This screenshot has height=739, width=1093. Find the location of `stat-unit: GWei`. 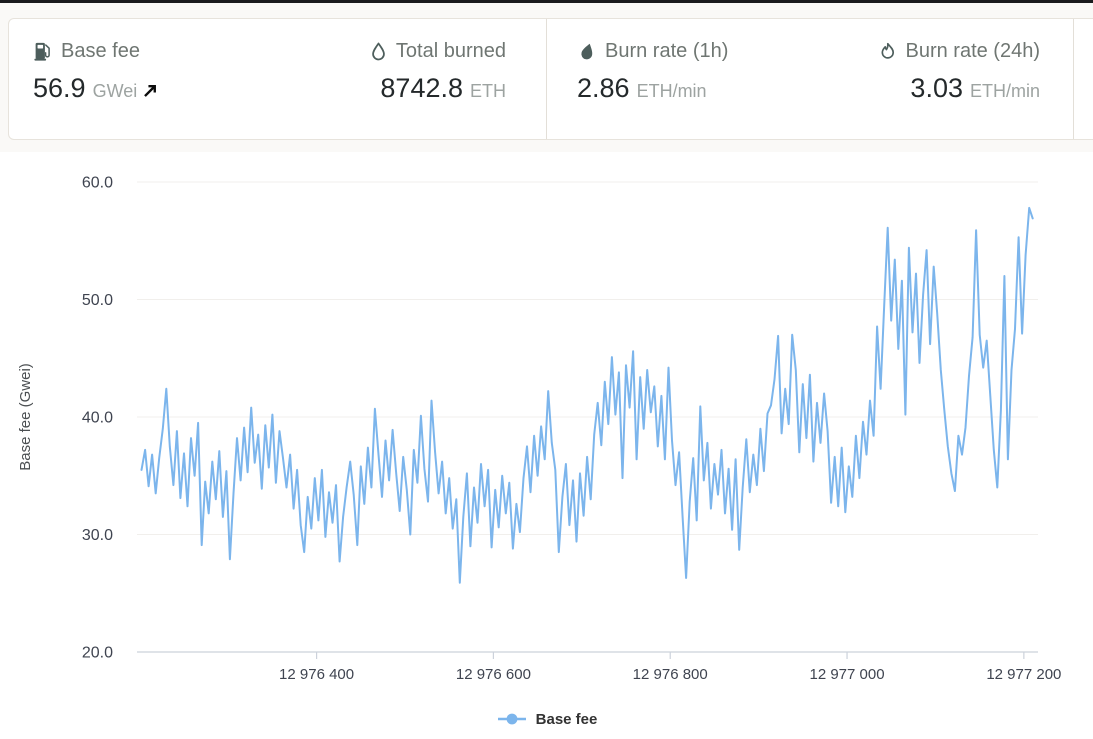

stat-unit: GWei is located at coordinates (115, 91).